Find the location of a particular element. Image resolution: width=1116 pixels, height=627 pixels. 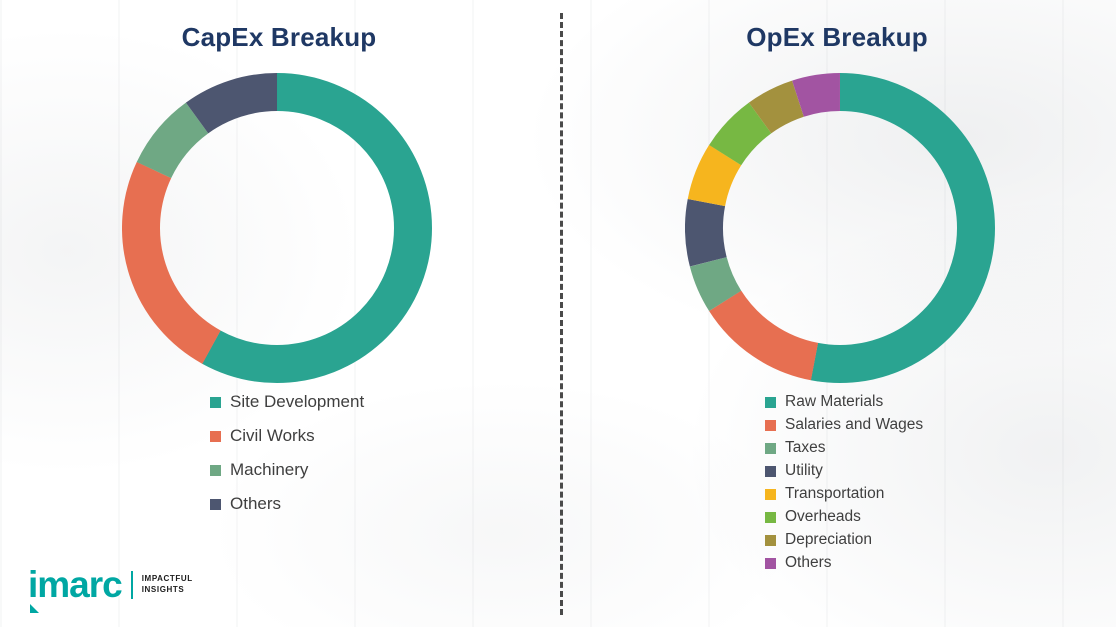

opex-chart-title: OpEx Breakup is located at coordinates (837, 37).